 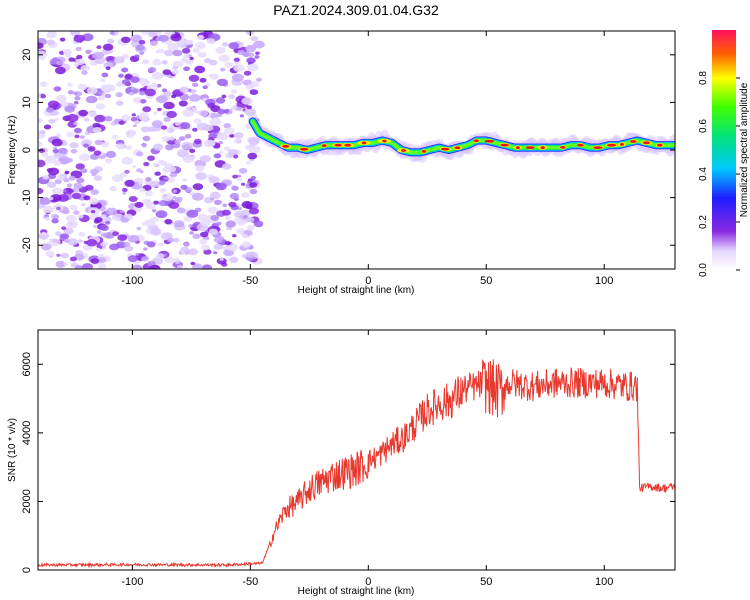 I want to click on frequency-ridge, so click(x=461, y=137).